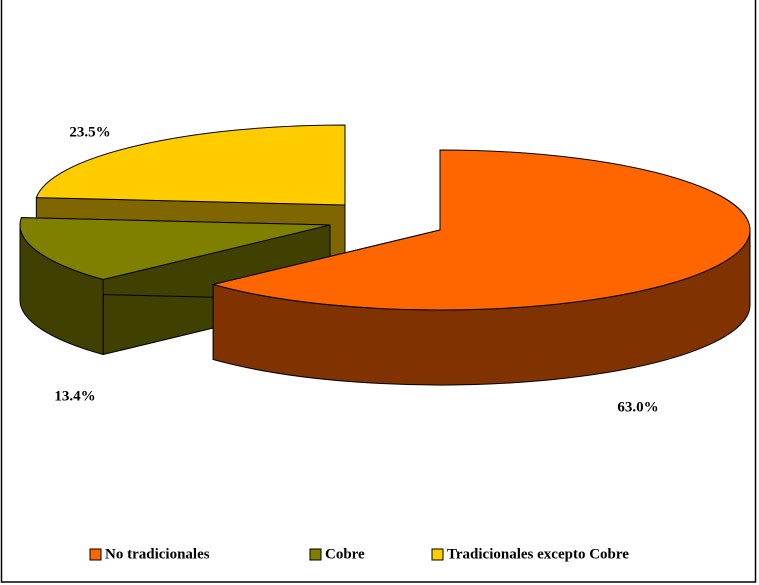 This screenshot has height=585, width=759. Describe the element at coordinates (637, 407) in the screenshot. I see `data-label: 63.0%` at that location.